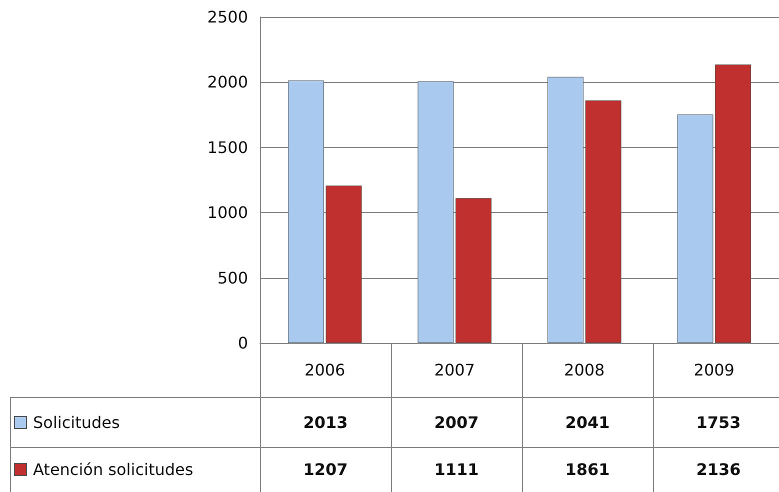 The image size is (779, 492). Describe the element at coordinates (232, 278) in the screenshot. I see `y-tick-label: 500` at that location.